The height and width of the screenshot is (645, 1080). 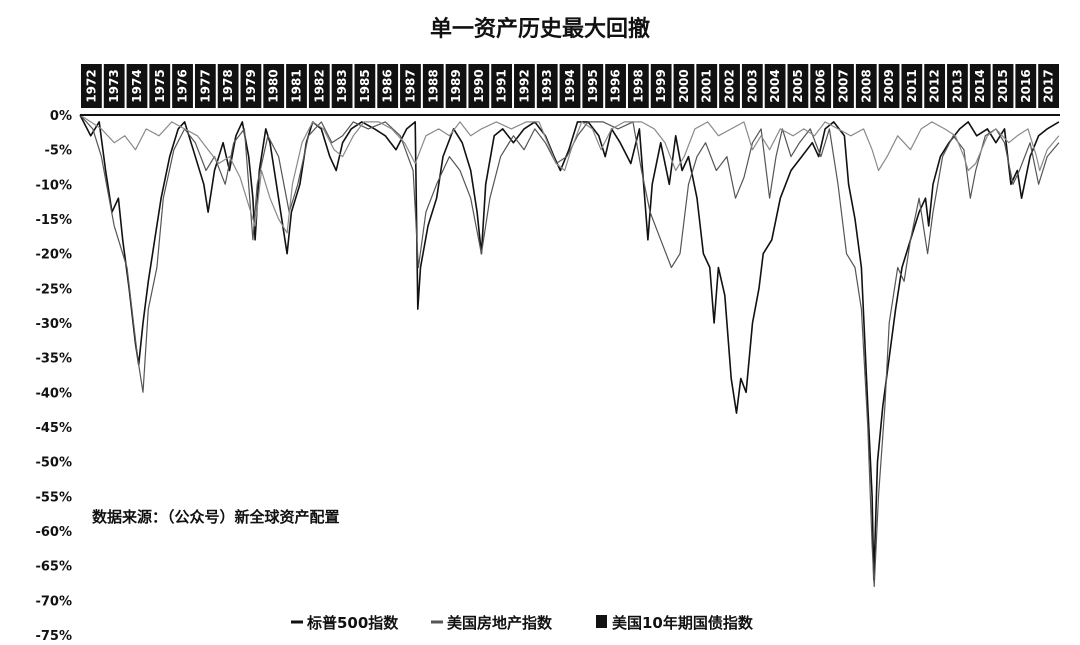 I want to click on year-label: 1996, so click(x=615, y=86).